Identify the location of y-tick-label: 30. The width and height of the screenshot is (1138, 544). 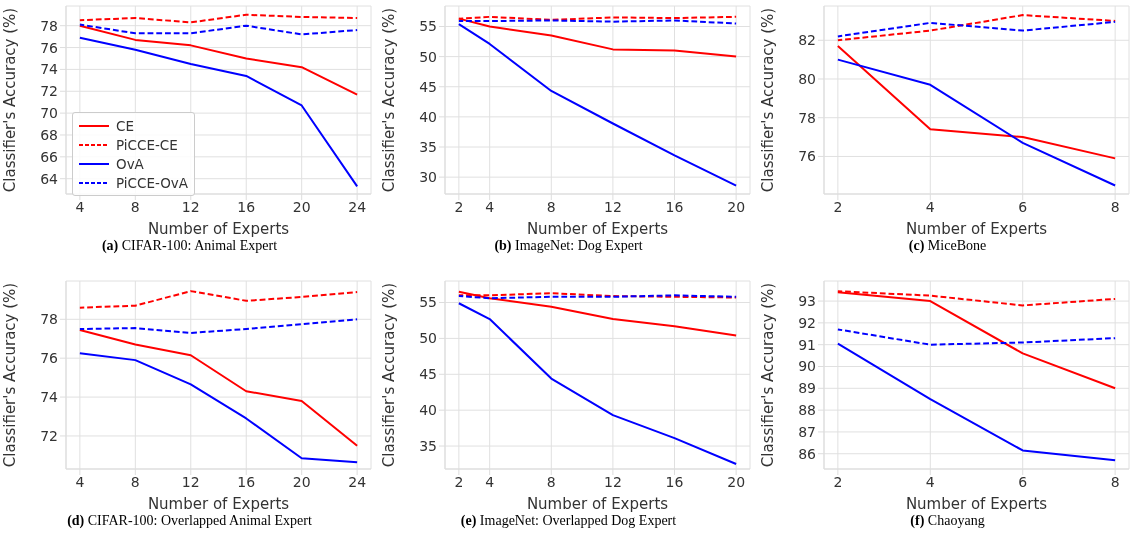
(428, 177).